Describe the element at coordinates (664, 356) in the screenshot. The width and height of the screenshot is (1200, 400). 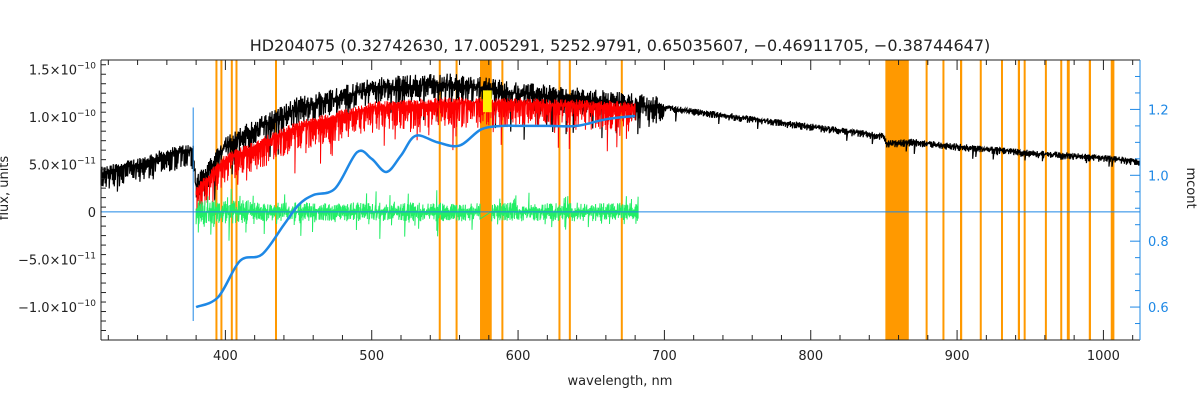
I see `x-tick-label-700: 700` at that location.